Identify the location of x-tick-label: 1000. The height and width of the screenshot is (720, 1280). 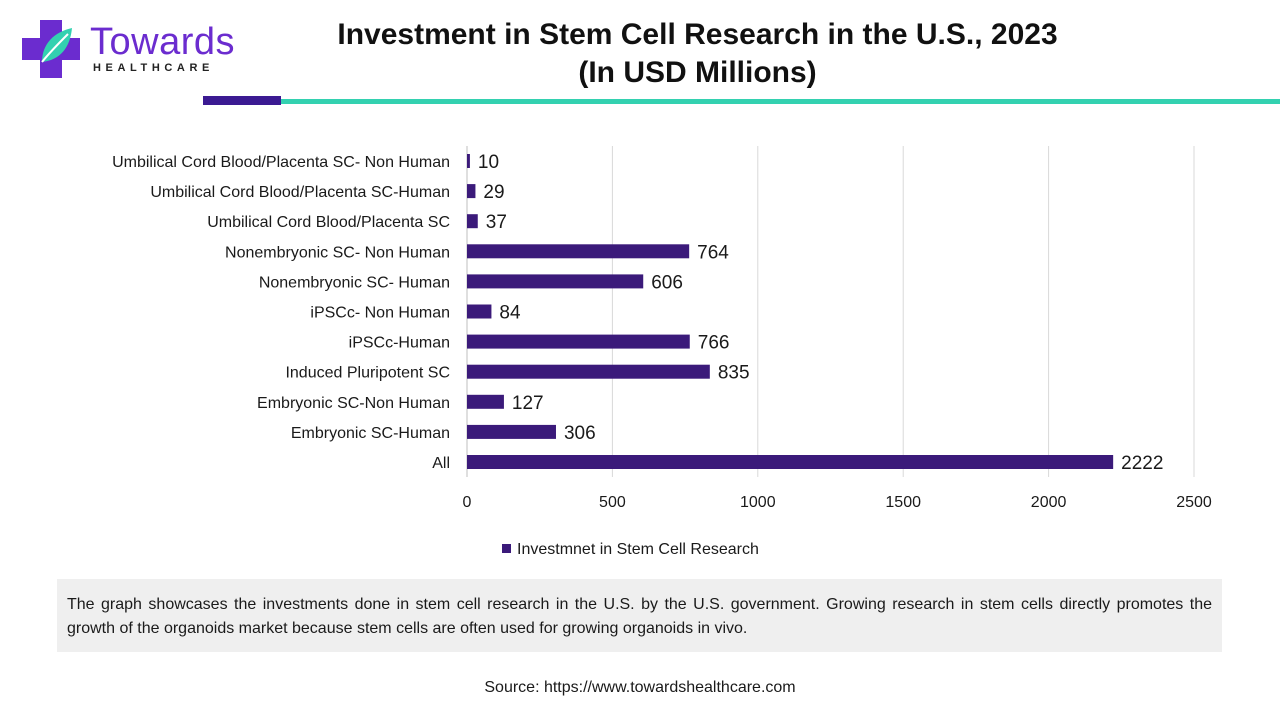
(758, 502).